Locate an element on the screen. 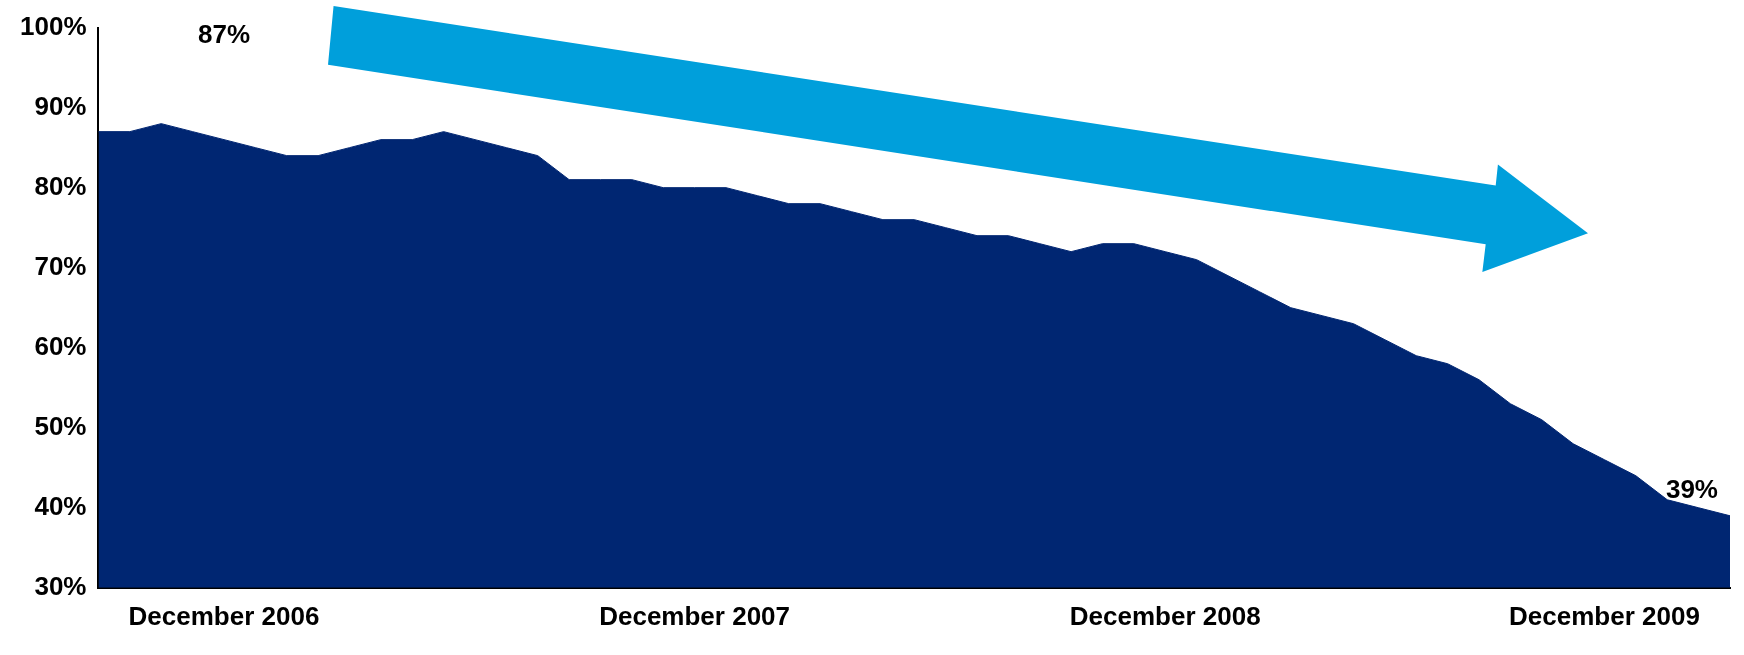 The height and width of the screenshot is (655, 1744). y-tick-label: 30% is located at coordinates (60, 585).